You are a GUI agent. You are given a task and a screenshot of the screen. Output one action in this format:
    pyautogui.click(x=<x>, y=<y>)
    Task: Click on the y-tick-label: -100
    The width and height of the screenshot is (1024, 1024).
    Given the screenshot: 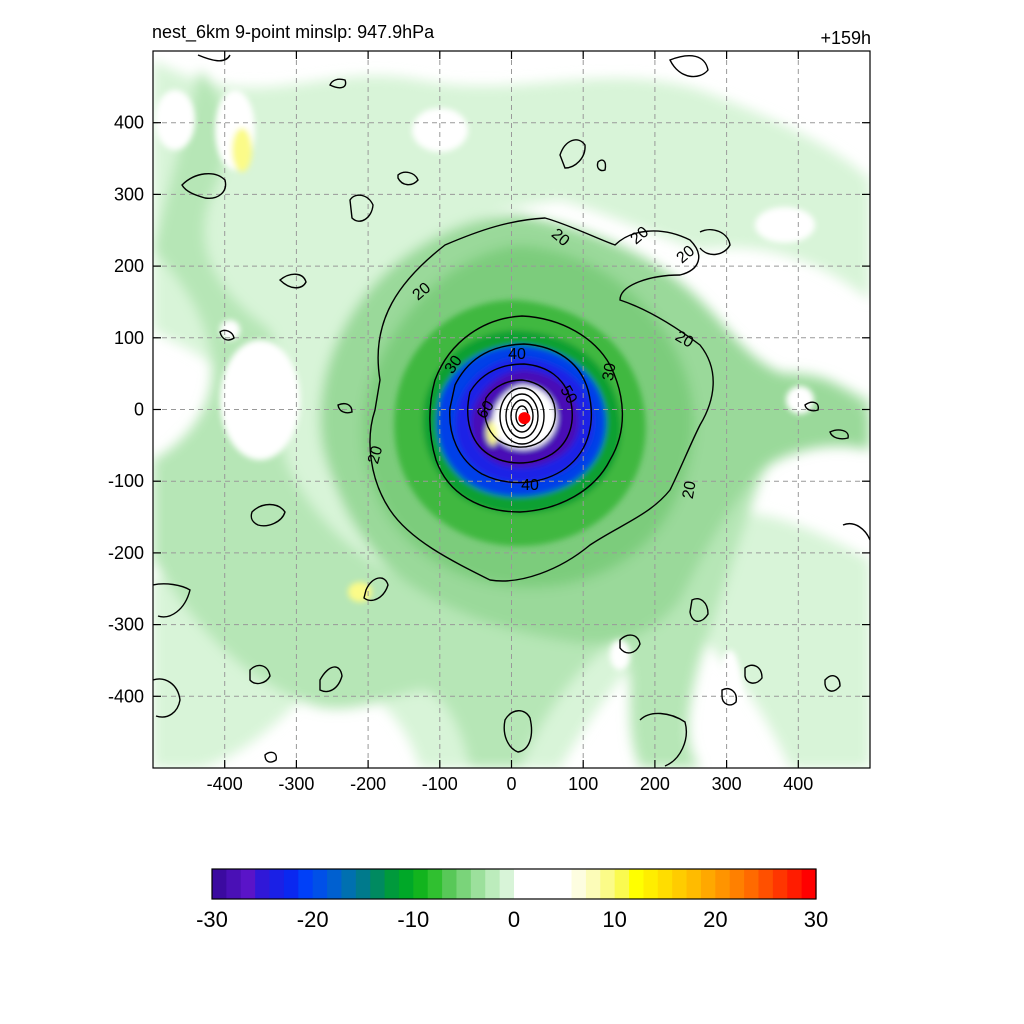 What is the action you would take?
    pyautogui.click(x=126, y=481)
    